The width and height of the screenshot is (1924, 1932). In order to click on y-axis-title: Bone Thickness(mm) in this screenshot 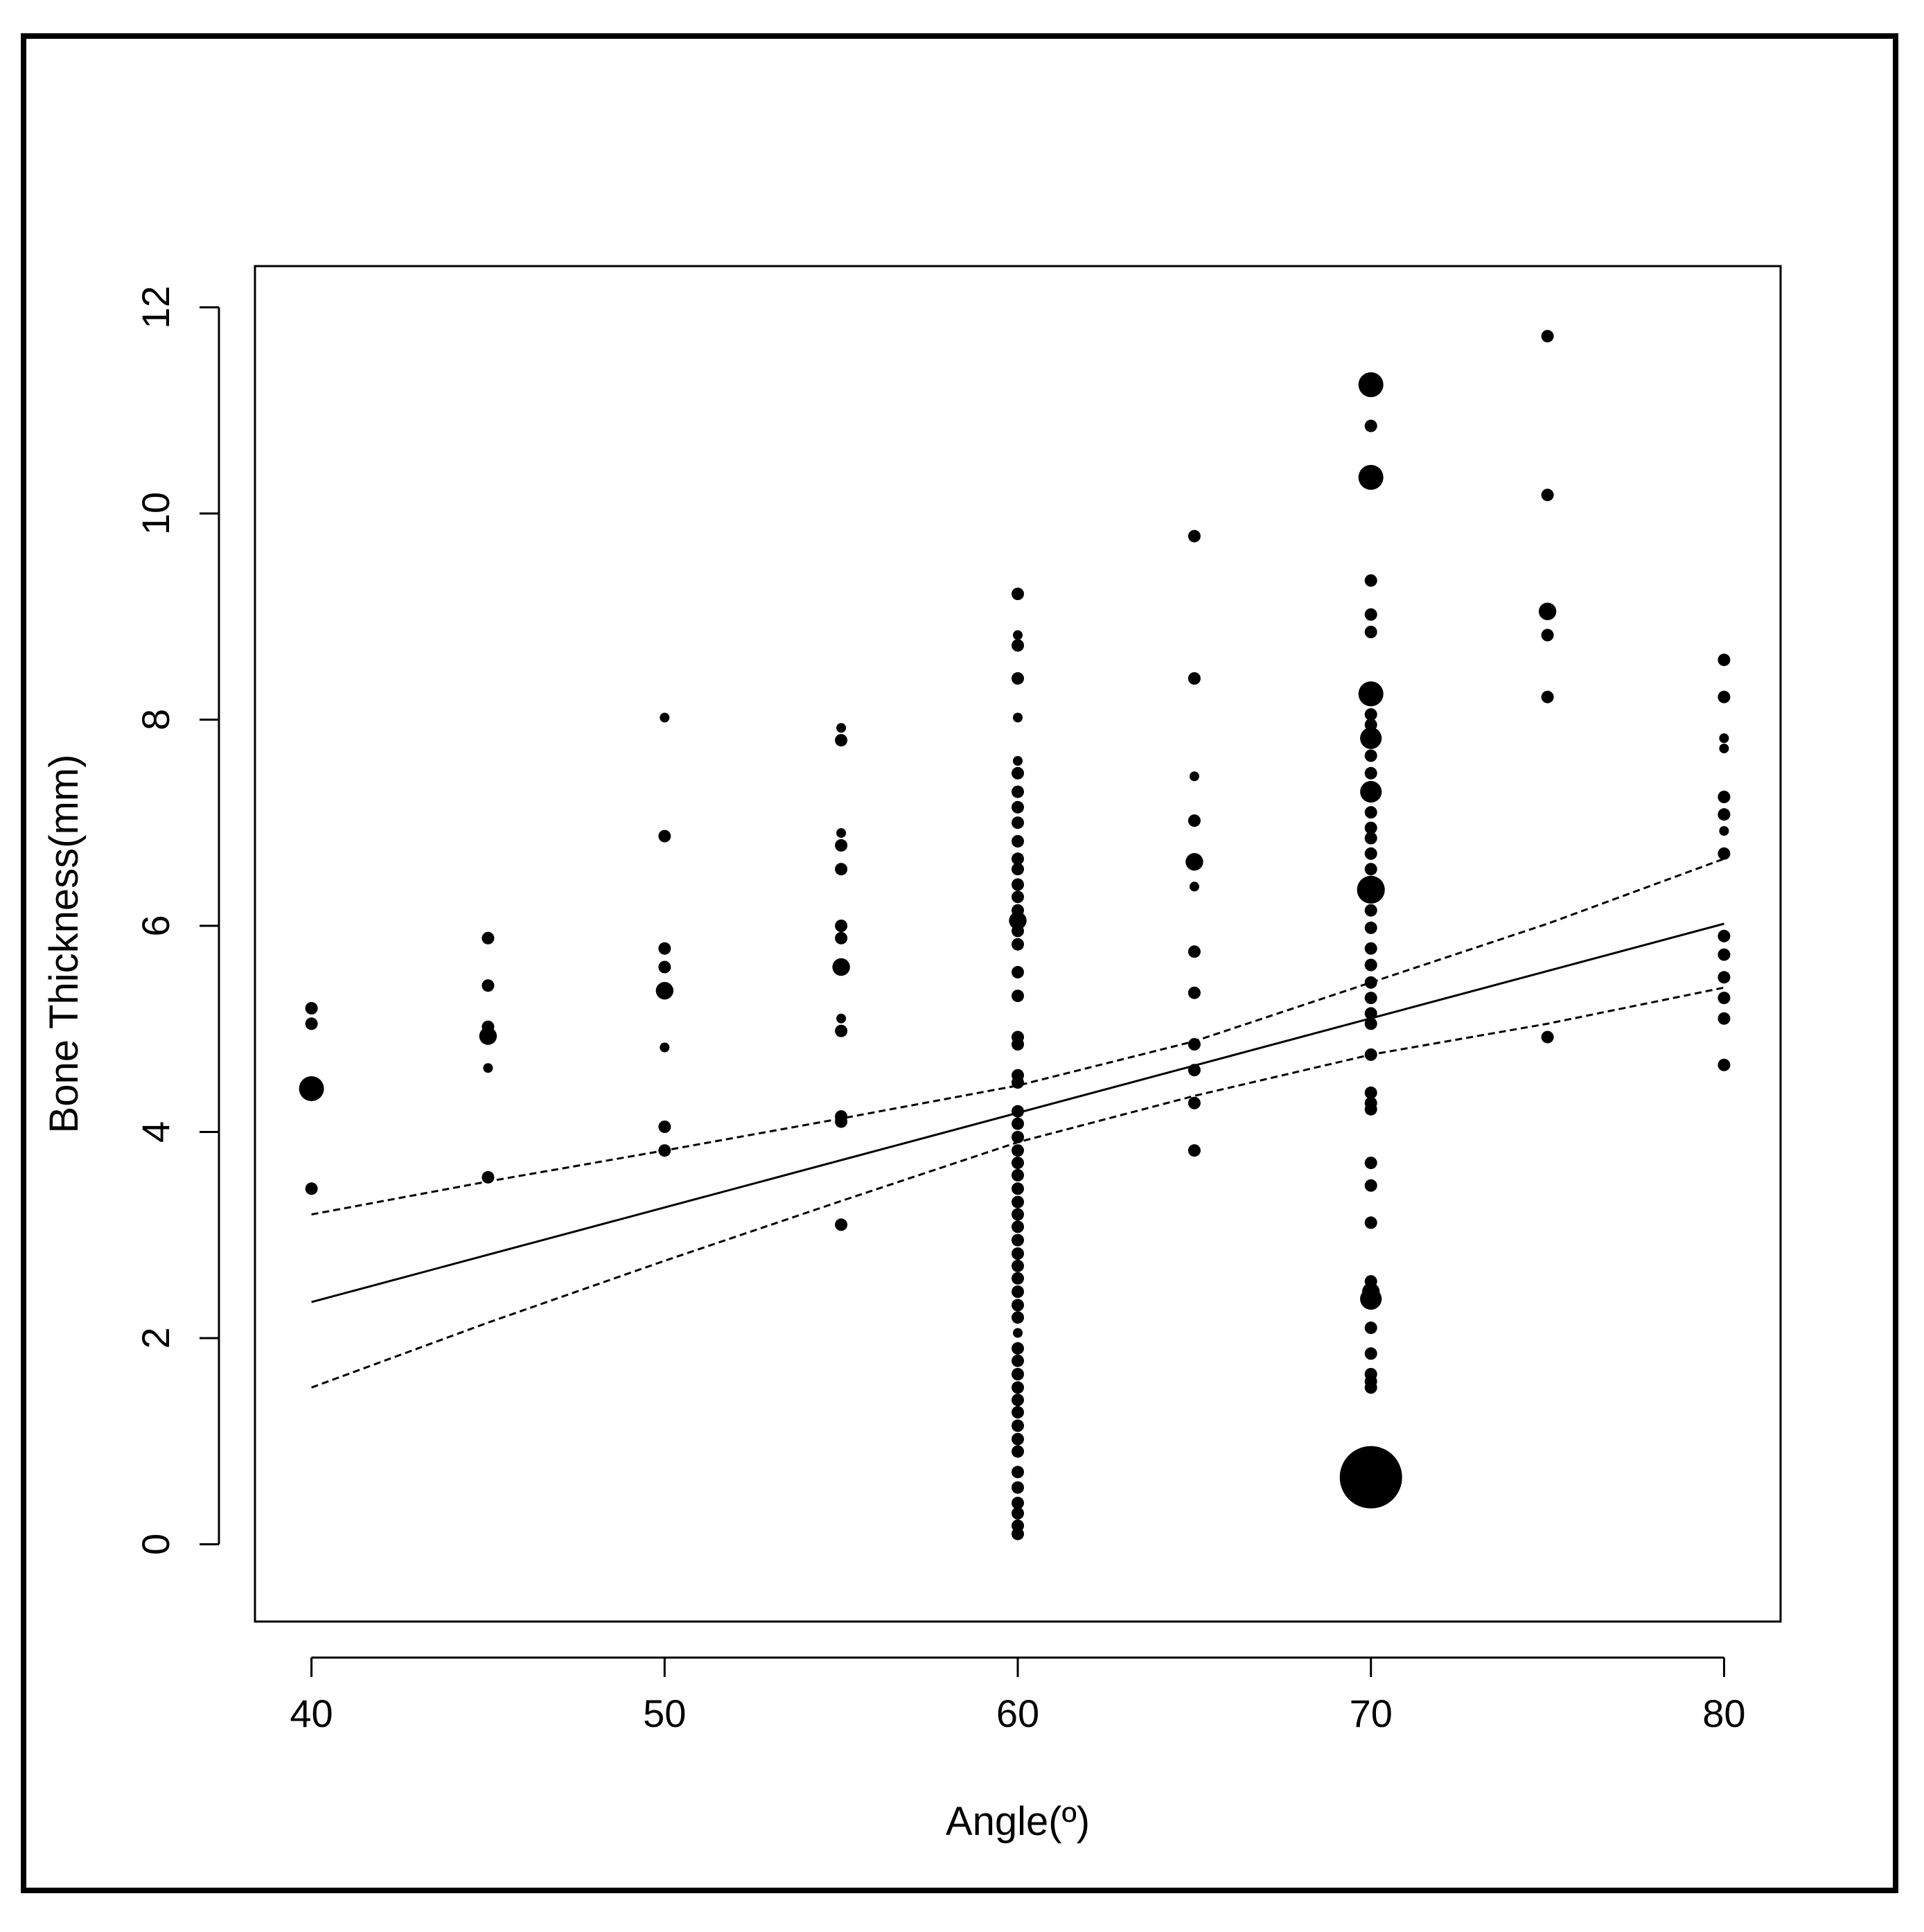, I will do `click(64, 944)`.